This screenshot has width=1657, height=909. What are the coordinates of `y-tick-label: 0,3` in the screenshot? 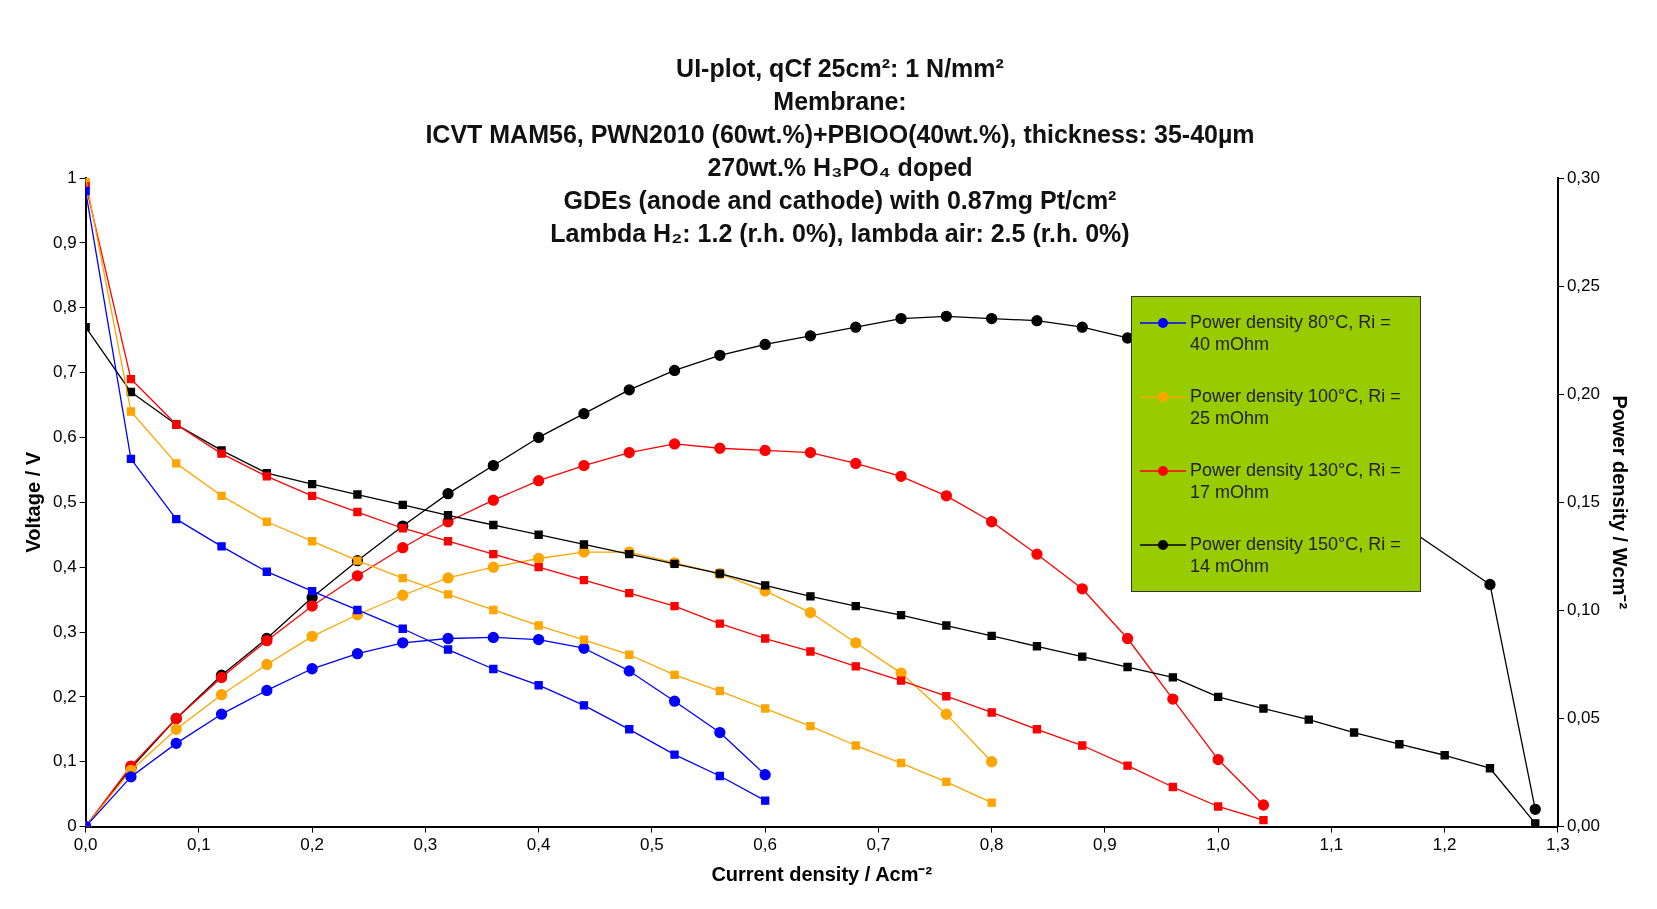 It's located at (64, 631).